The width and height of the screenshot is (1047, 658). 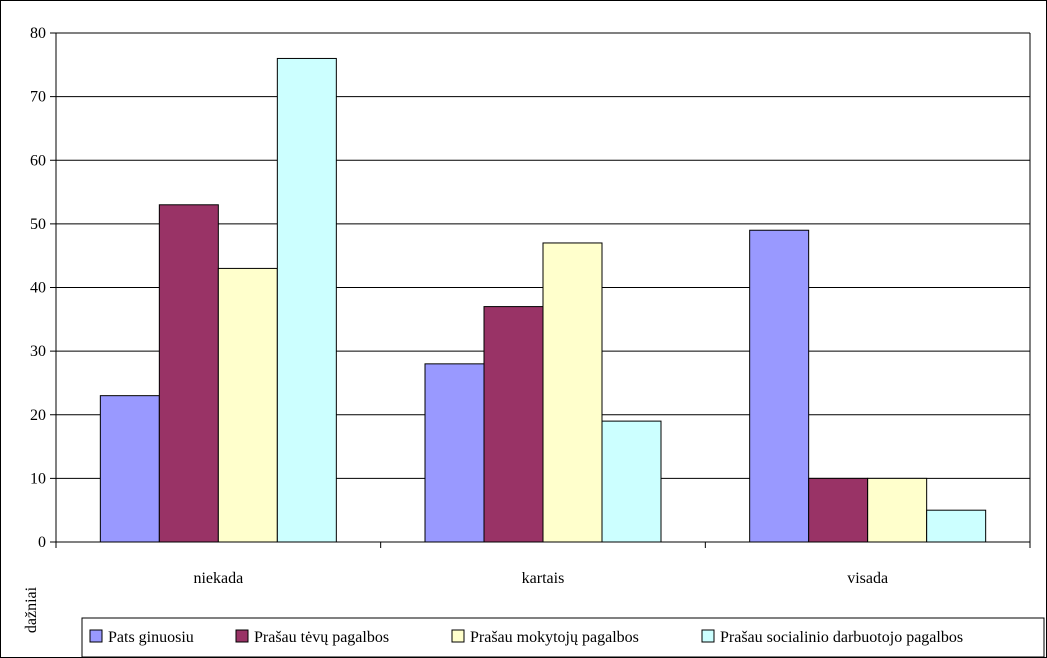 I want to click on y-axis-label: dažniai, so click(x=31, y=609).